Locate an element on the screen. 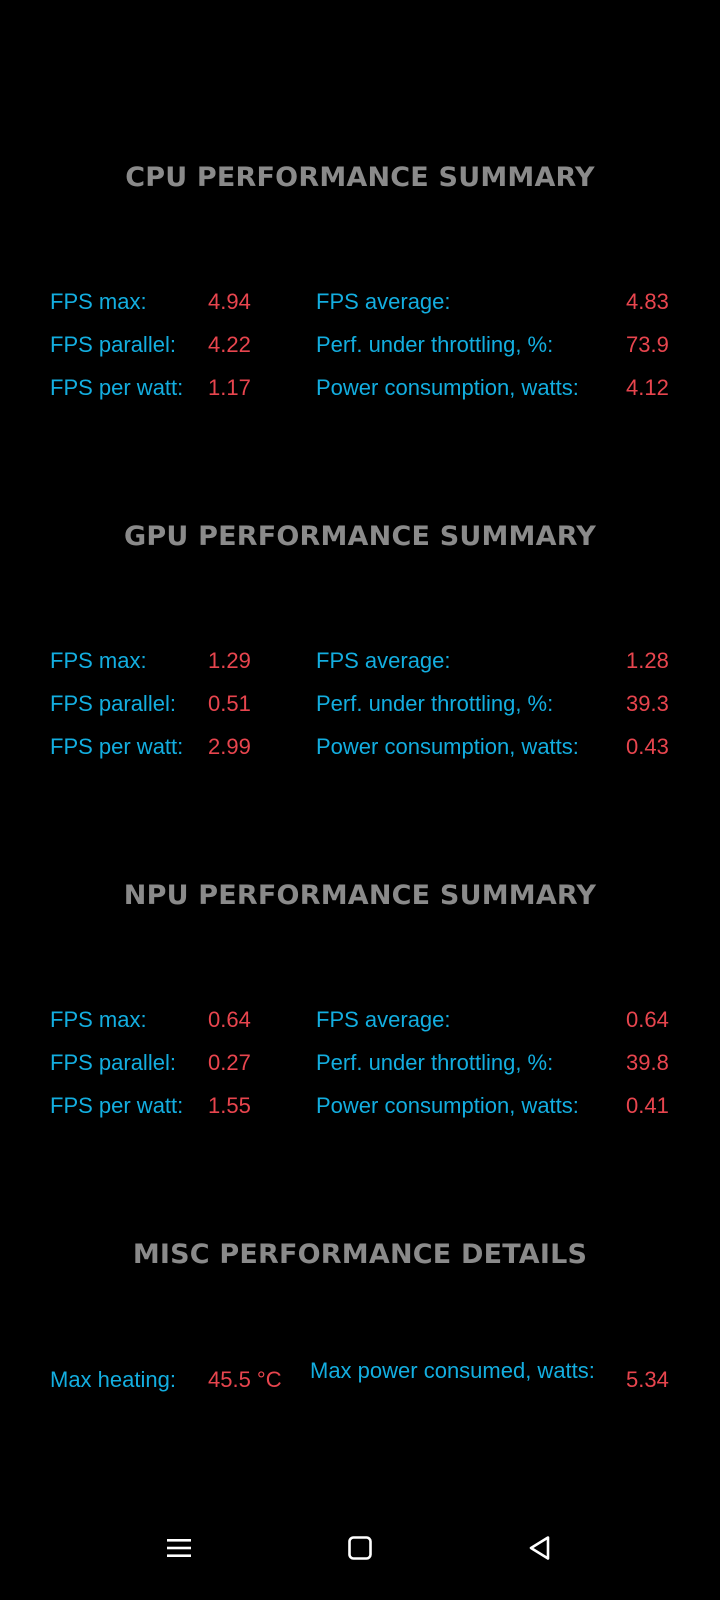 Image resolution: width=720 pixels, height=1600 pixels. cpu-fps-parallel-value: 4.22 is located at coordinates (229, 344).